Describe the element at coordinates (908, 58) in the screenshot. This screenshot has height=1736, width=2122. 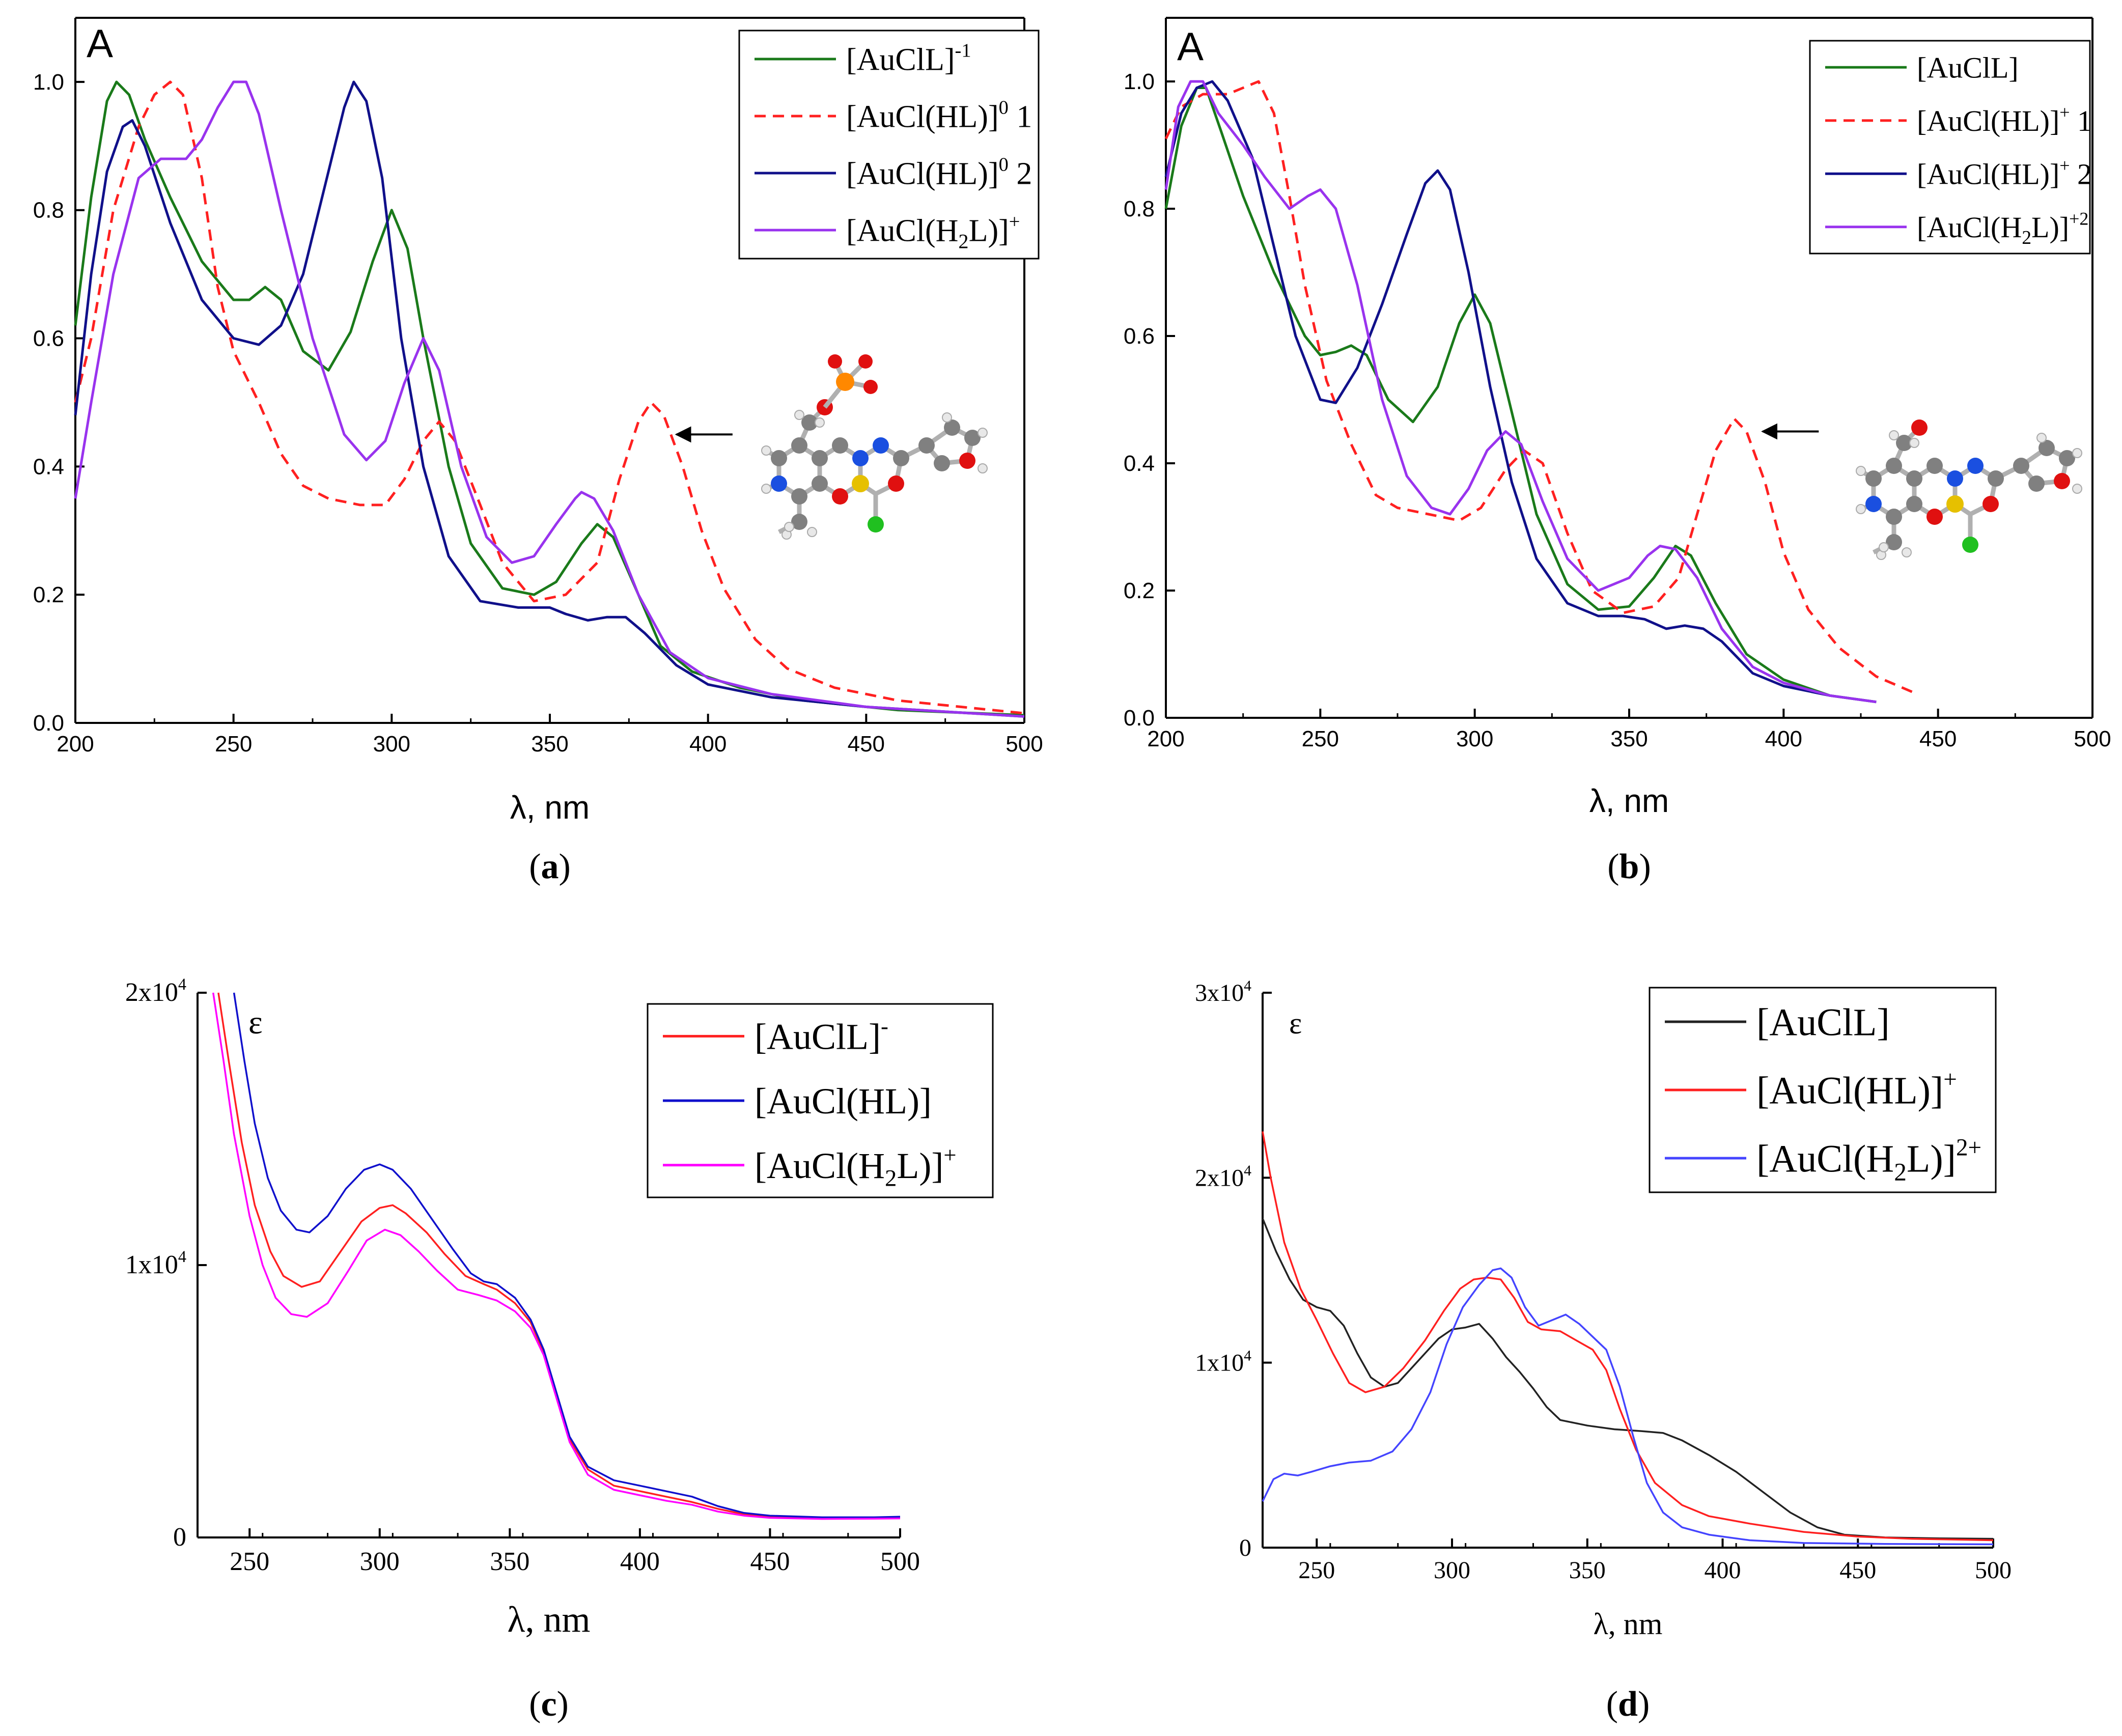
I see `legend-entry-1: [AuClL]-1` at that location.